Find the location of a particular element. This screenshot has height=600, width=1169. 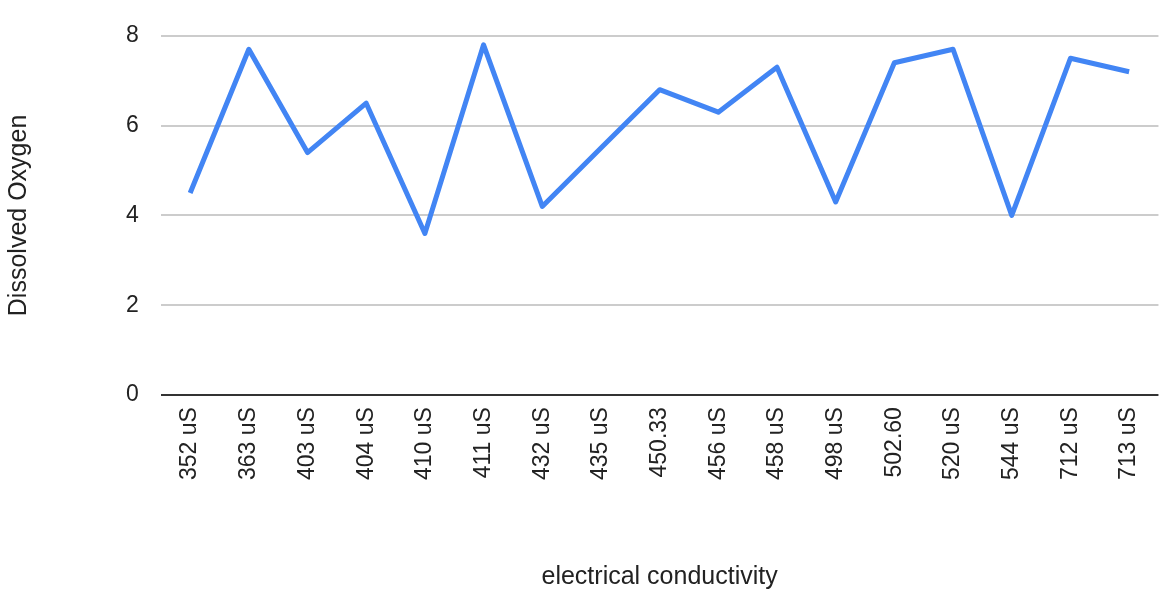

x-tick-label: 498 uS is located at coordinates (834, 444).